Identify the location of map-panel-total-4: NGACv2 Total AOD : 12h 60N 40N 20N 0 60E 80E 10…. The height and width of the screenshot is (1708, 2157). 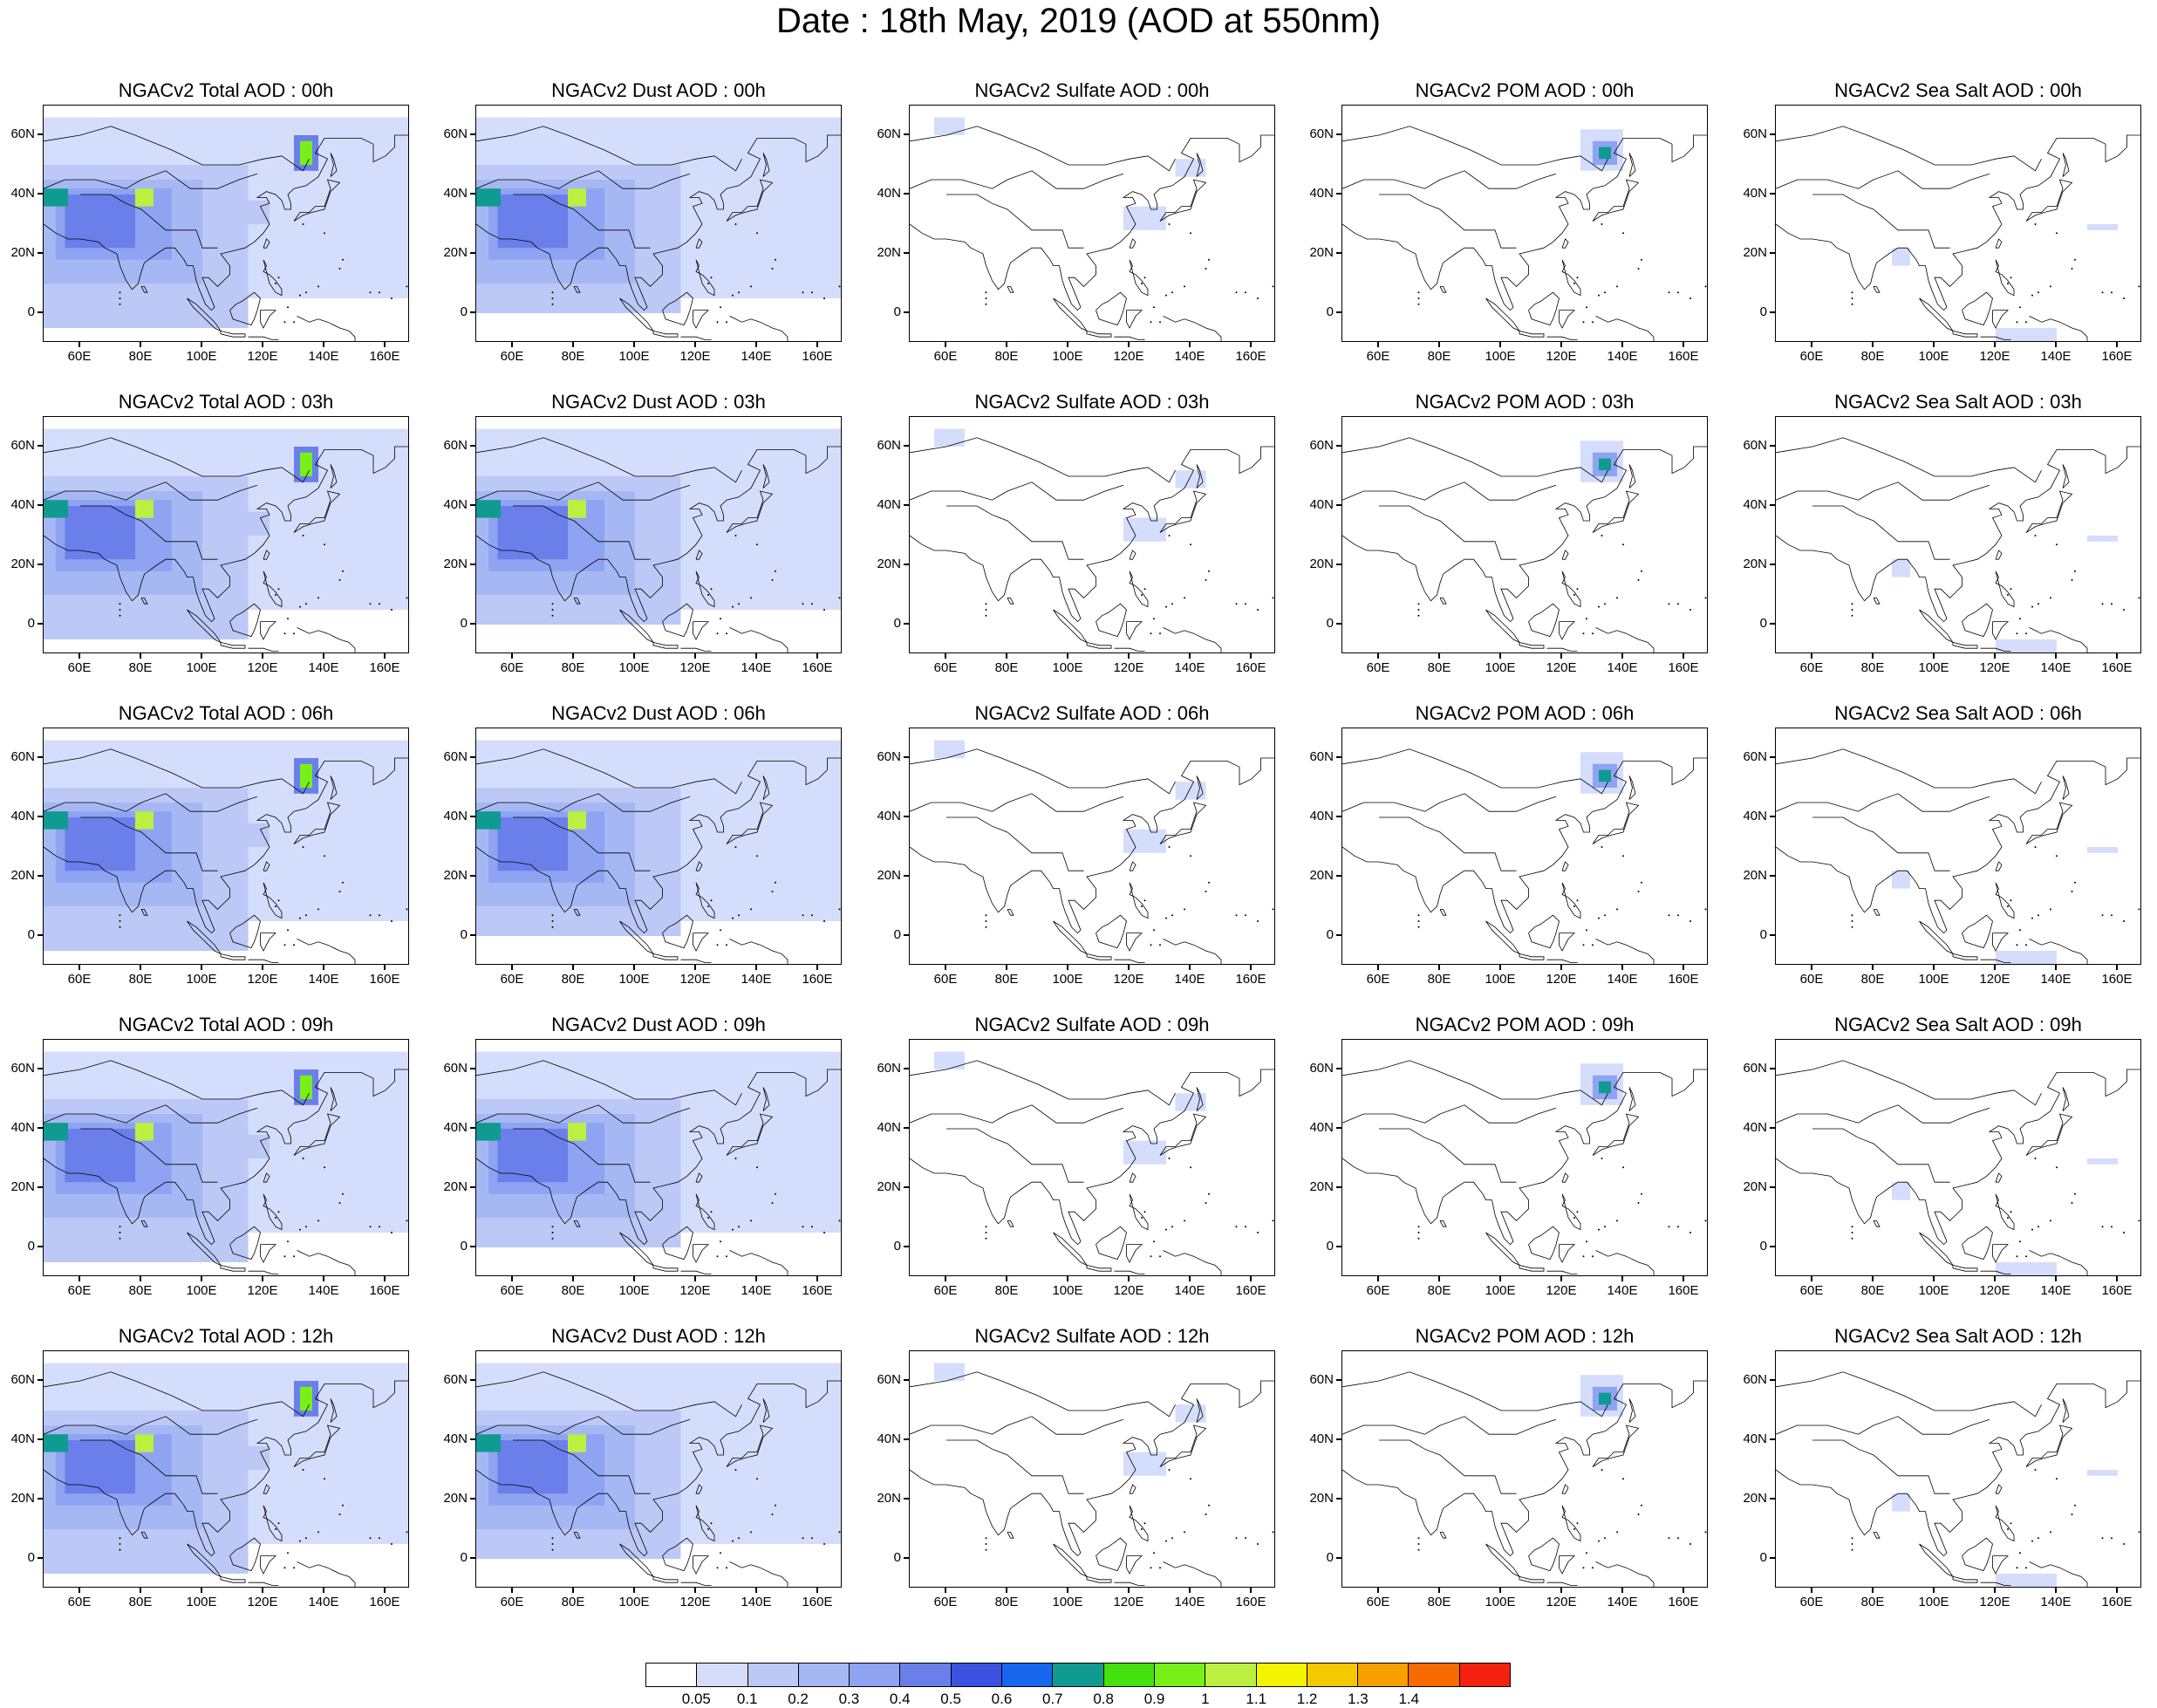
(218, 1477).